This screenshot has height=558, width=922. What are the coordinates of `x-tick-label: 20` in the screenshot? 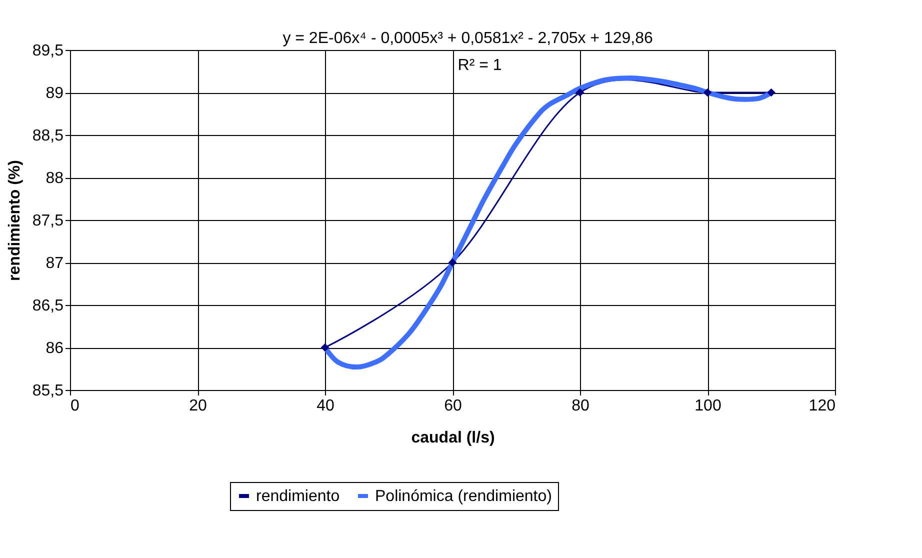 It's located at (198, 406).